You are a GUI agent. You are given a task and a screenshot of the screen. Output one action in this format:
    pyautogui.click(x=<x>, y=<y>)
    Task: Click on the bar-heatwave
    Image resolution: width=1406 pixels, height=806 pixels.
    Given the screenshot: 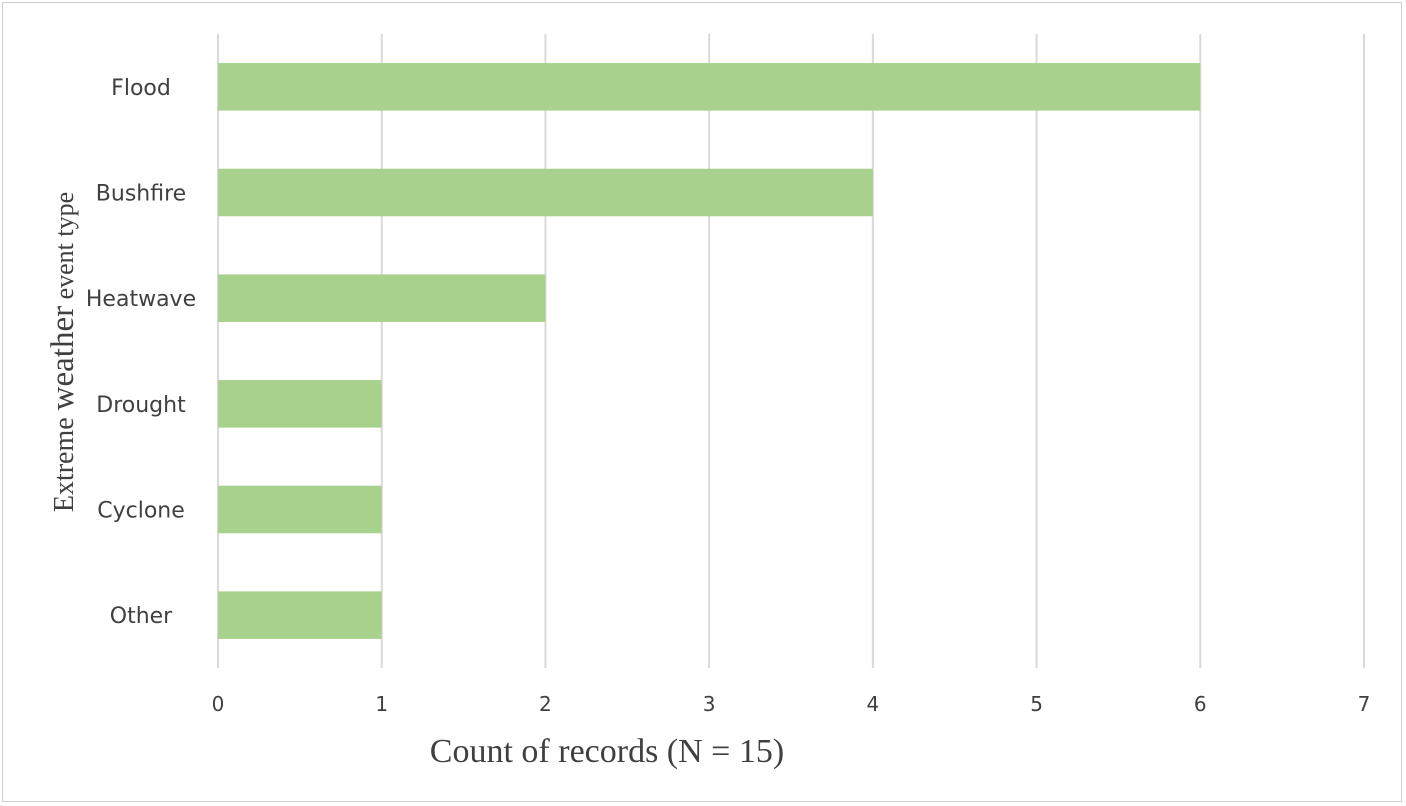 What is the action you would take?
    pyautogui.click(x=382, y=298)
    